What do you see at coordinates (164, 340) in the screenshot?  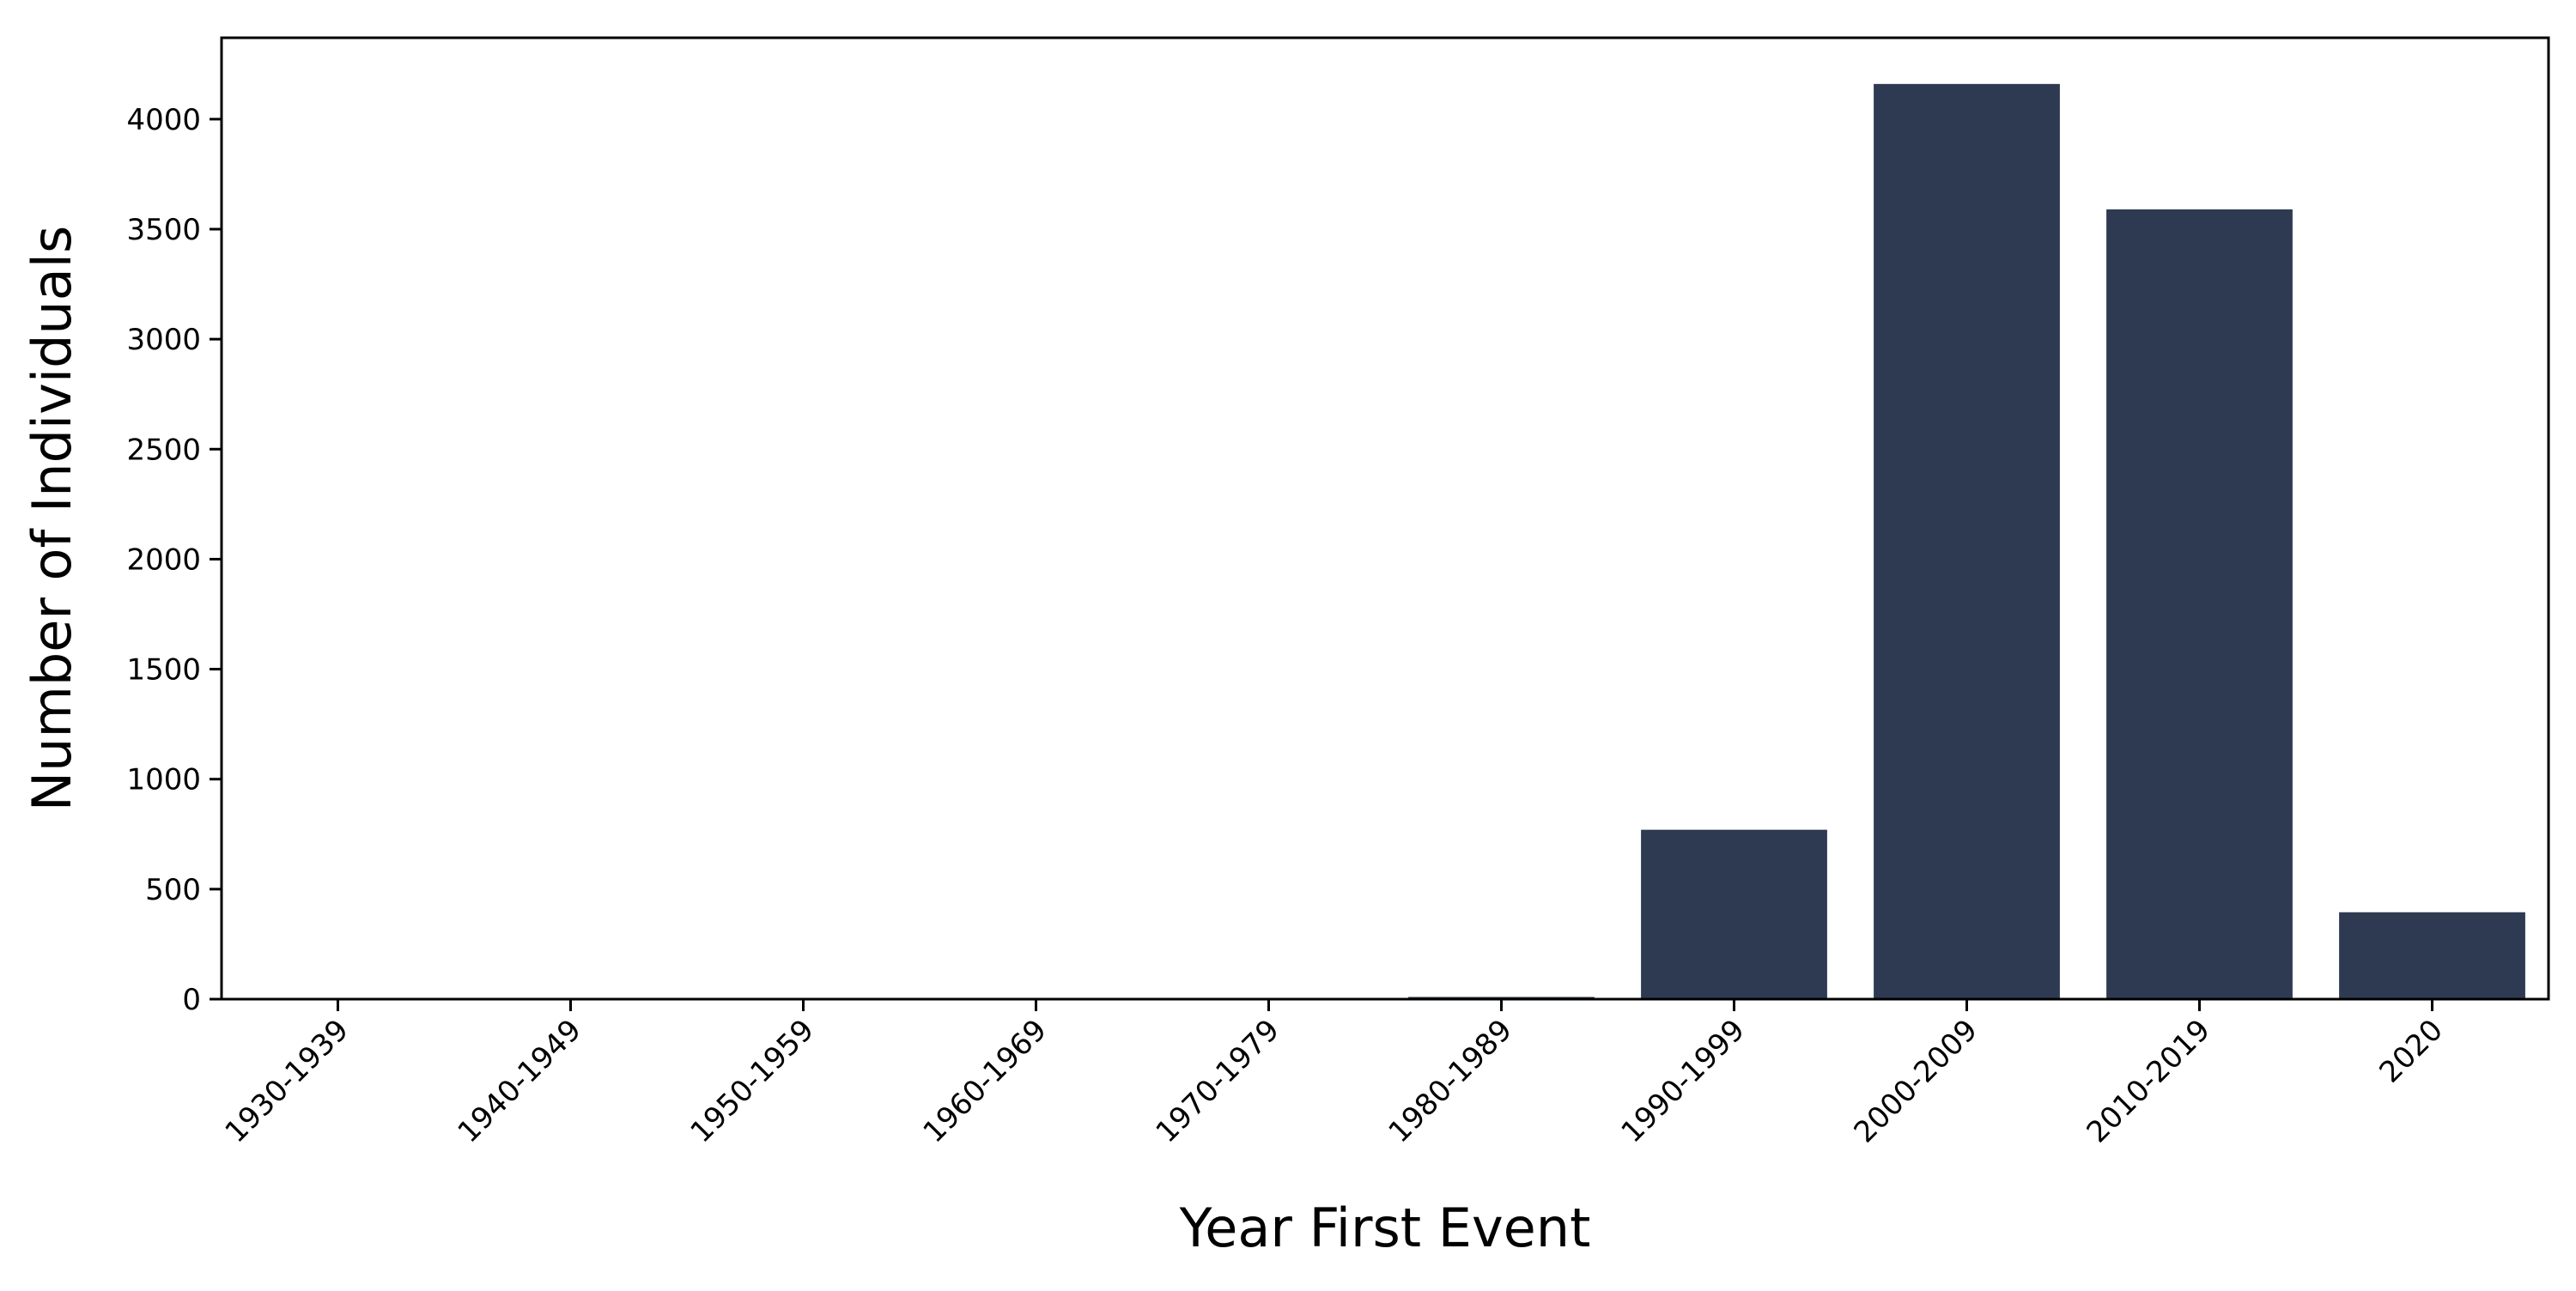 I see `y-tick-label: 3000` at bounding box center [164, 340].